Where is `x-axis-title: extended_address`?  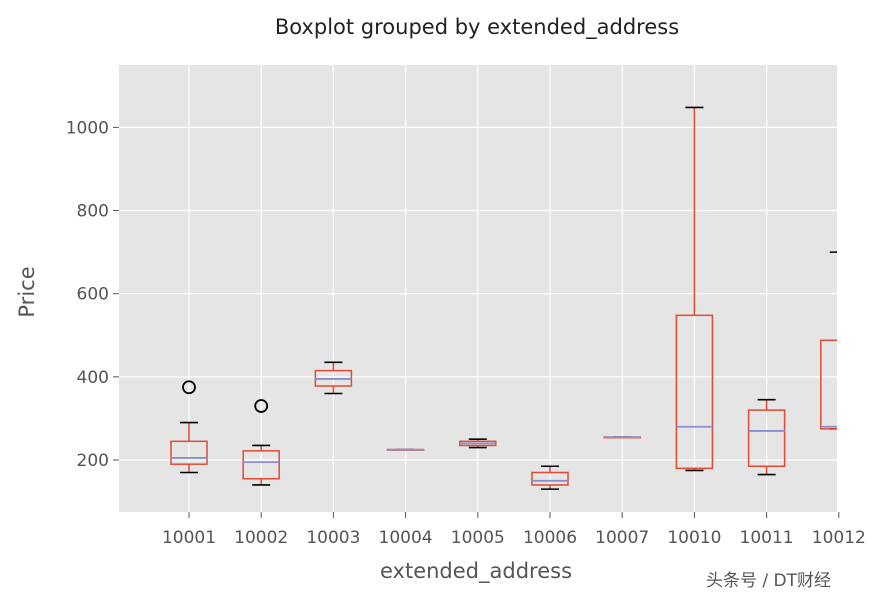 x-axis-title: extended_address is located at coordinates (476, 571).